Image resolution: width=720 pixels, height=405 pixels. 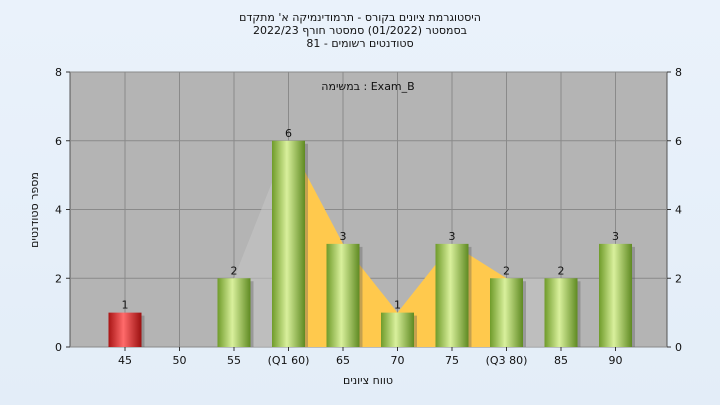 I want to click on y-tick-label-left-4: 4, so click(x=58, y=210).